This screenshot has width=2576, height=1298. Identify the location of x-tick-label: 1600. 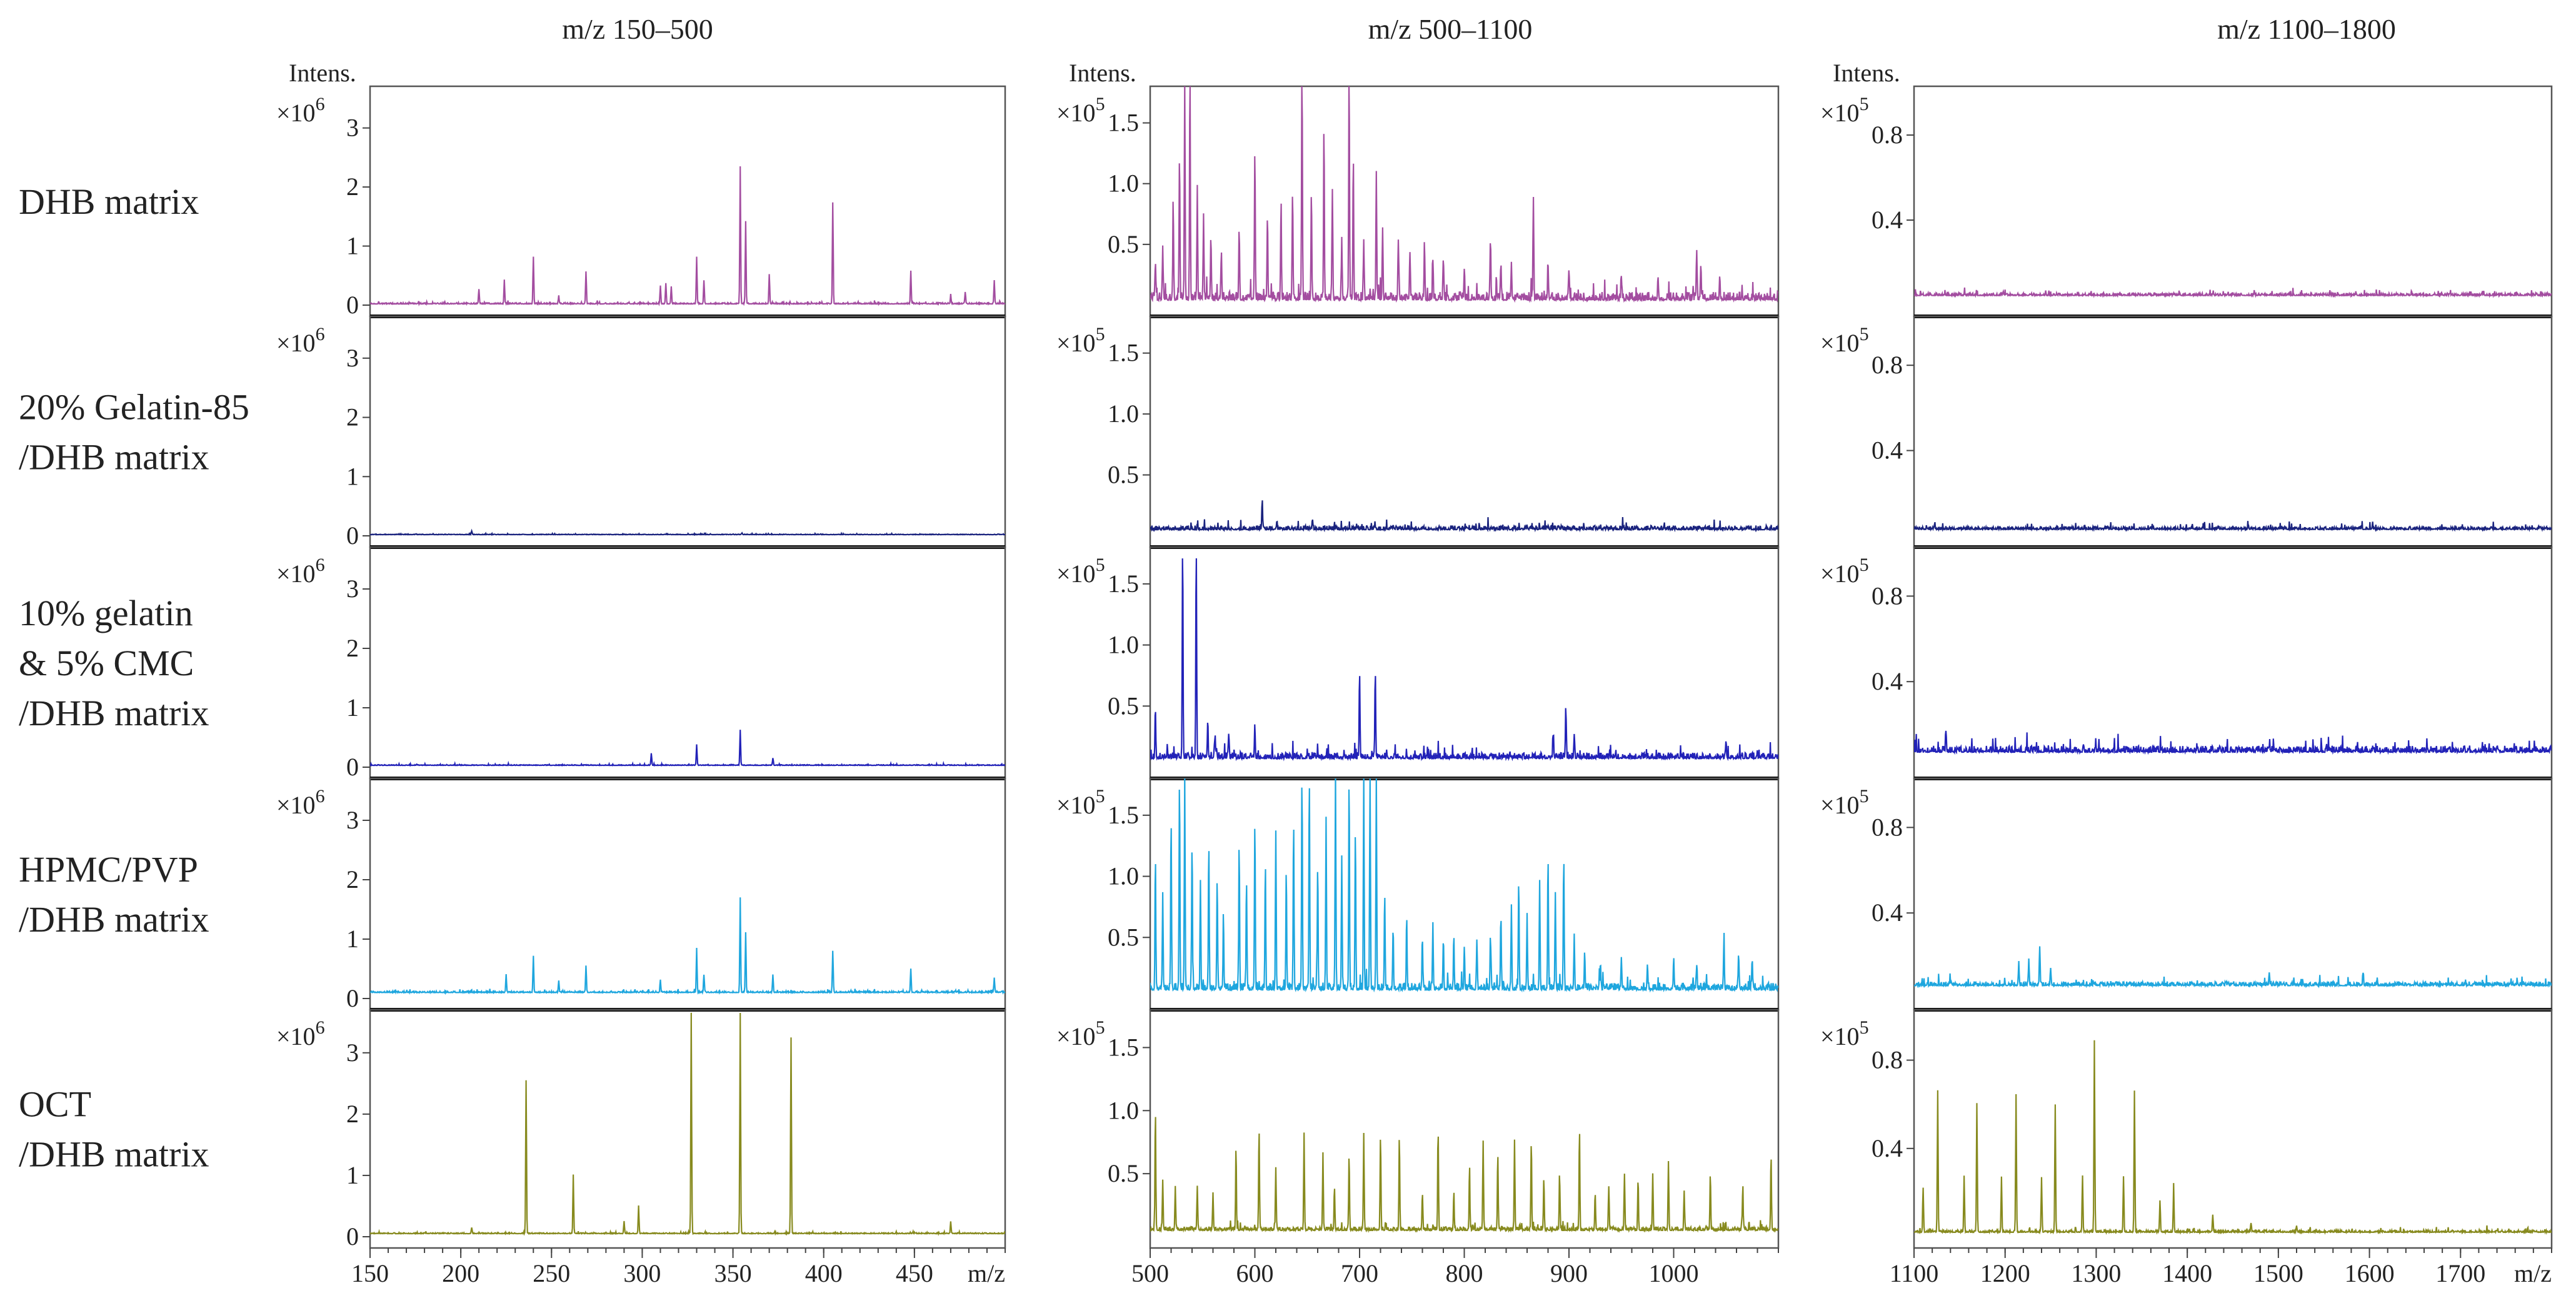
(2370, 1273).